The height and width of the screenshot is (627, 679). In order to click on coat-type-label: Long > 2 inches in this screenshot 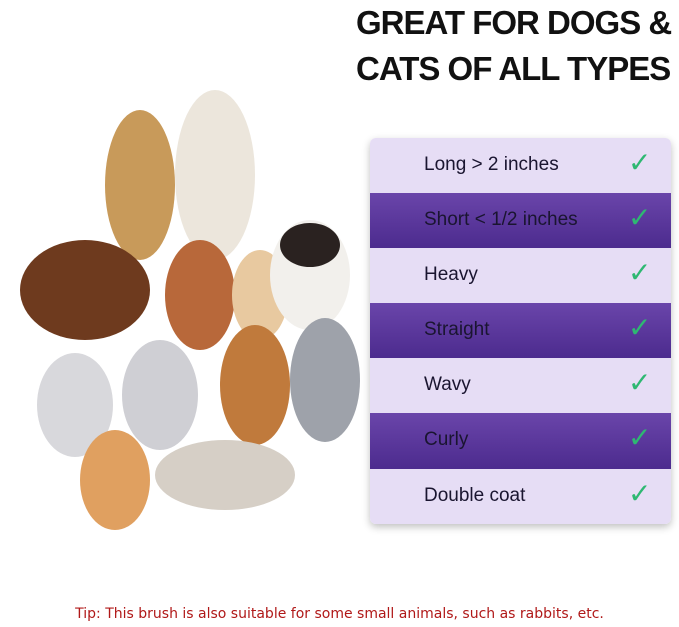, I will do `click(491, 164)`.